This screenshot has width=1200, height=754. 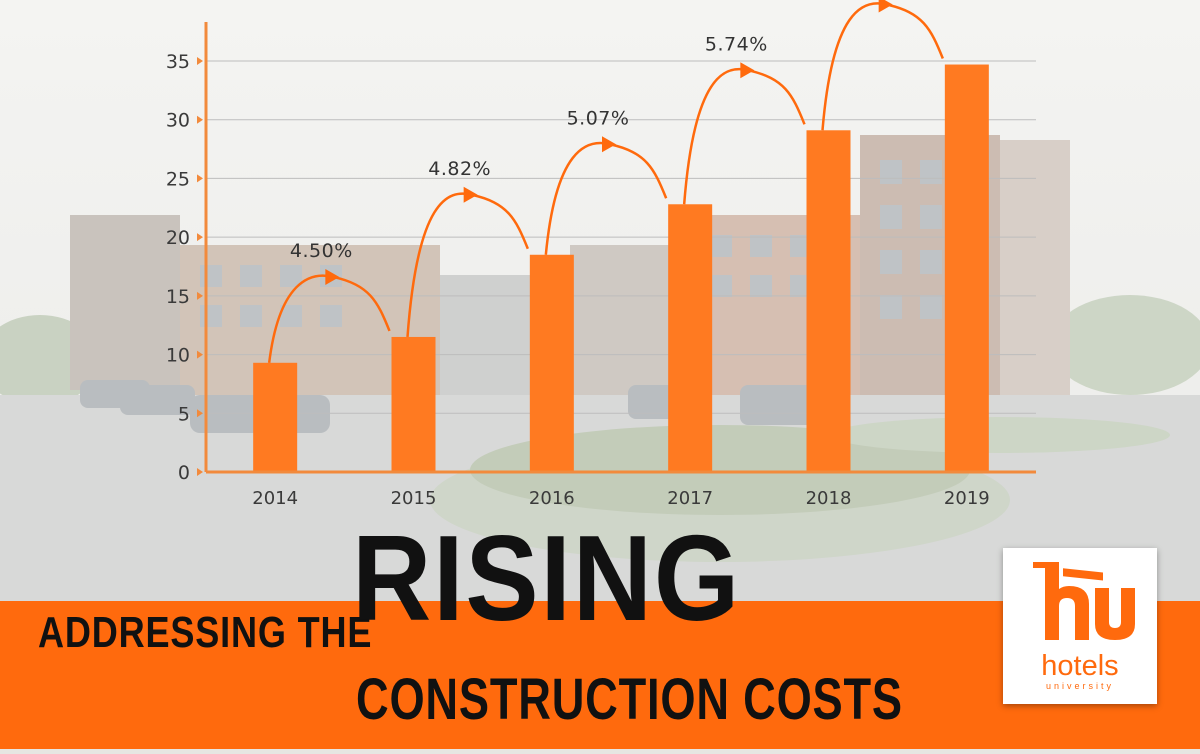 What do you see at coordinates (1080, 666) in the screenshot?
I see `logo-wordmark: hotels` at bounding box center [1080, 666].